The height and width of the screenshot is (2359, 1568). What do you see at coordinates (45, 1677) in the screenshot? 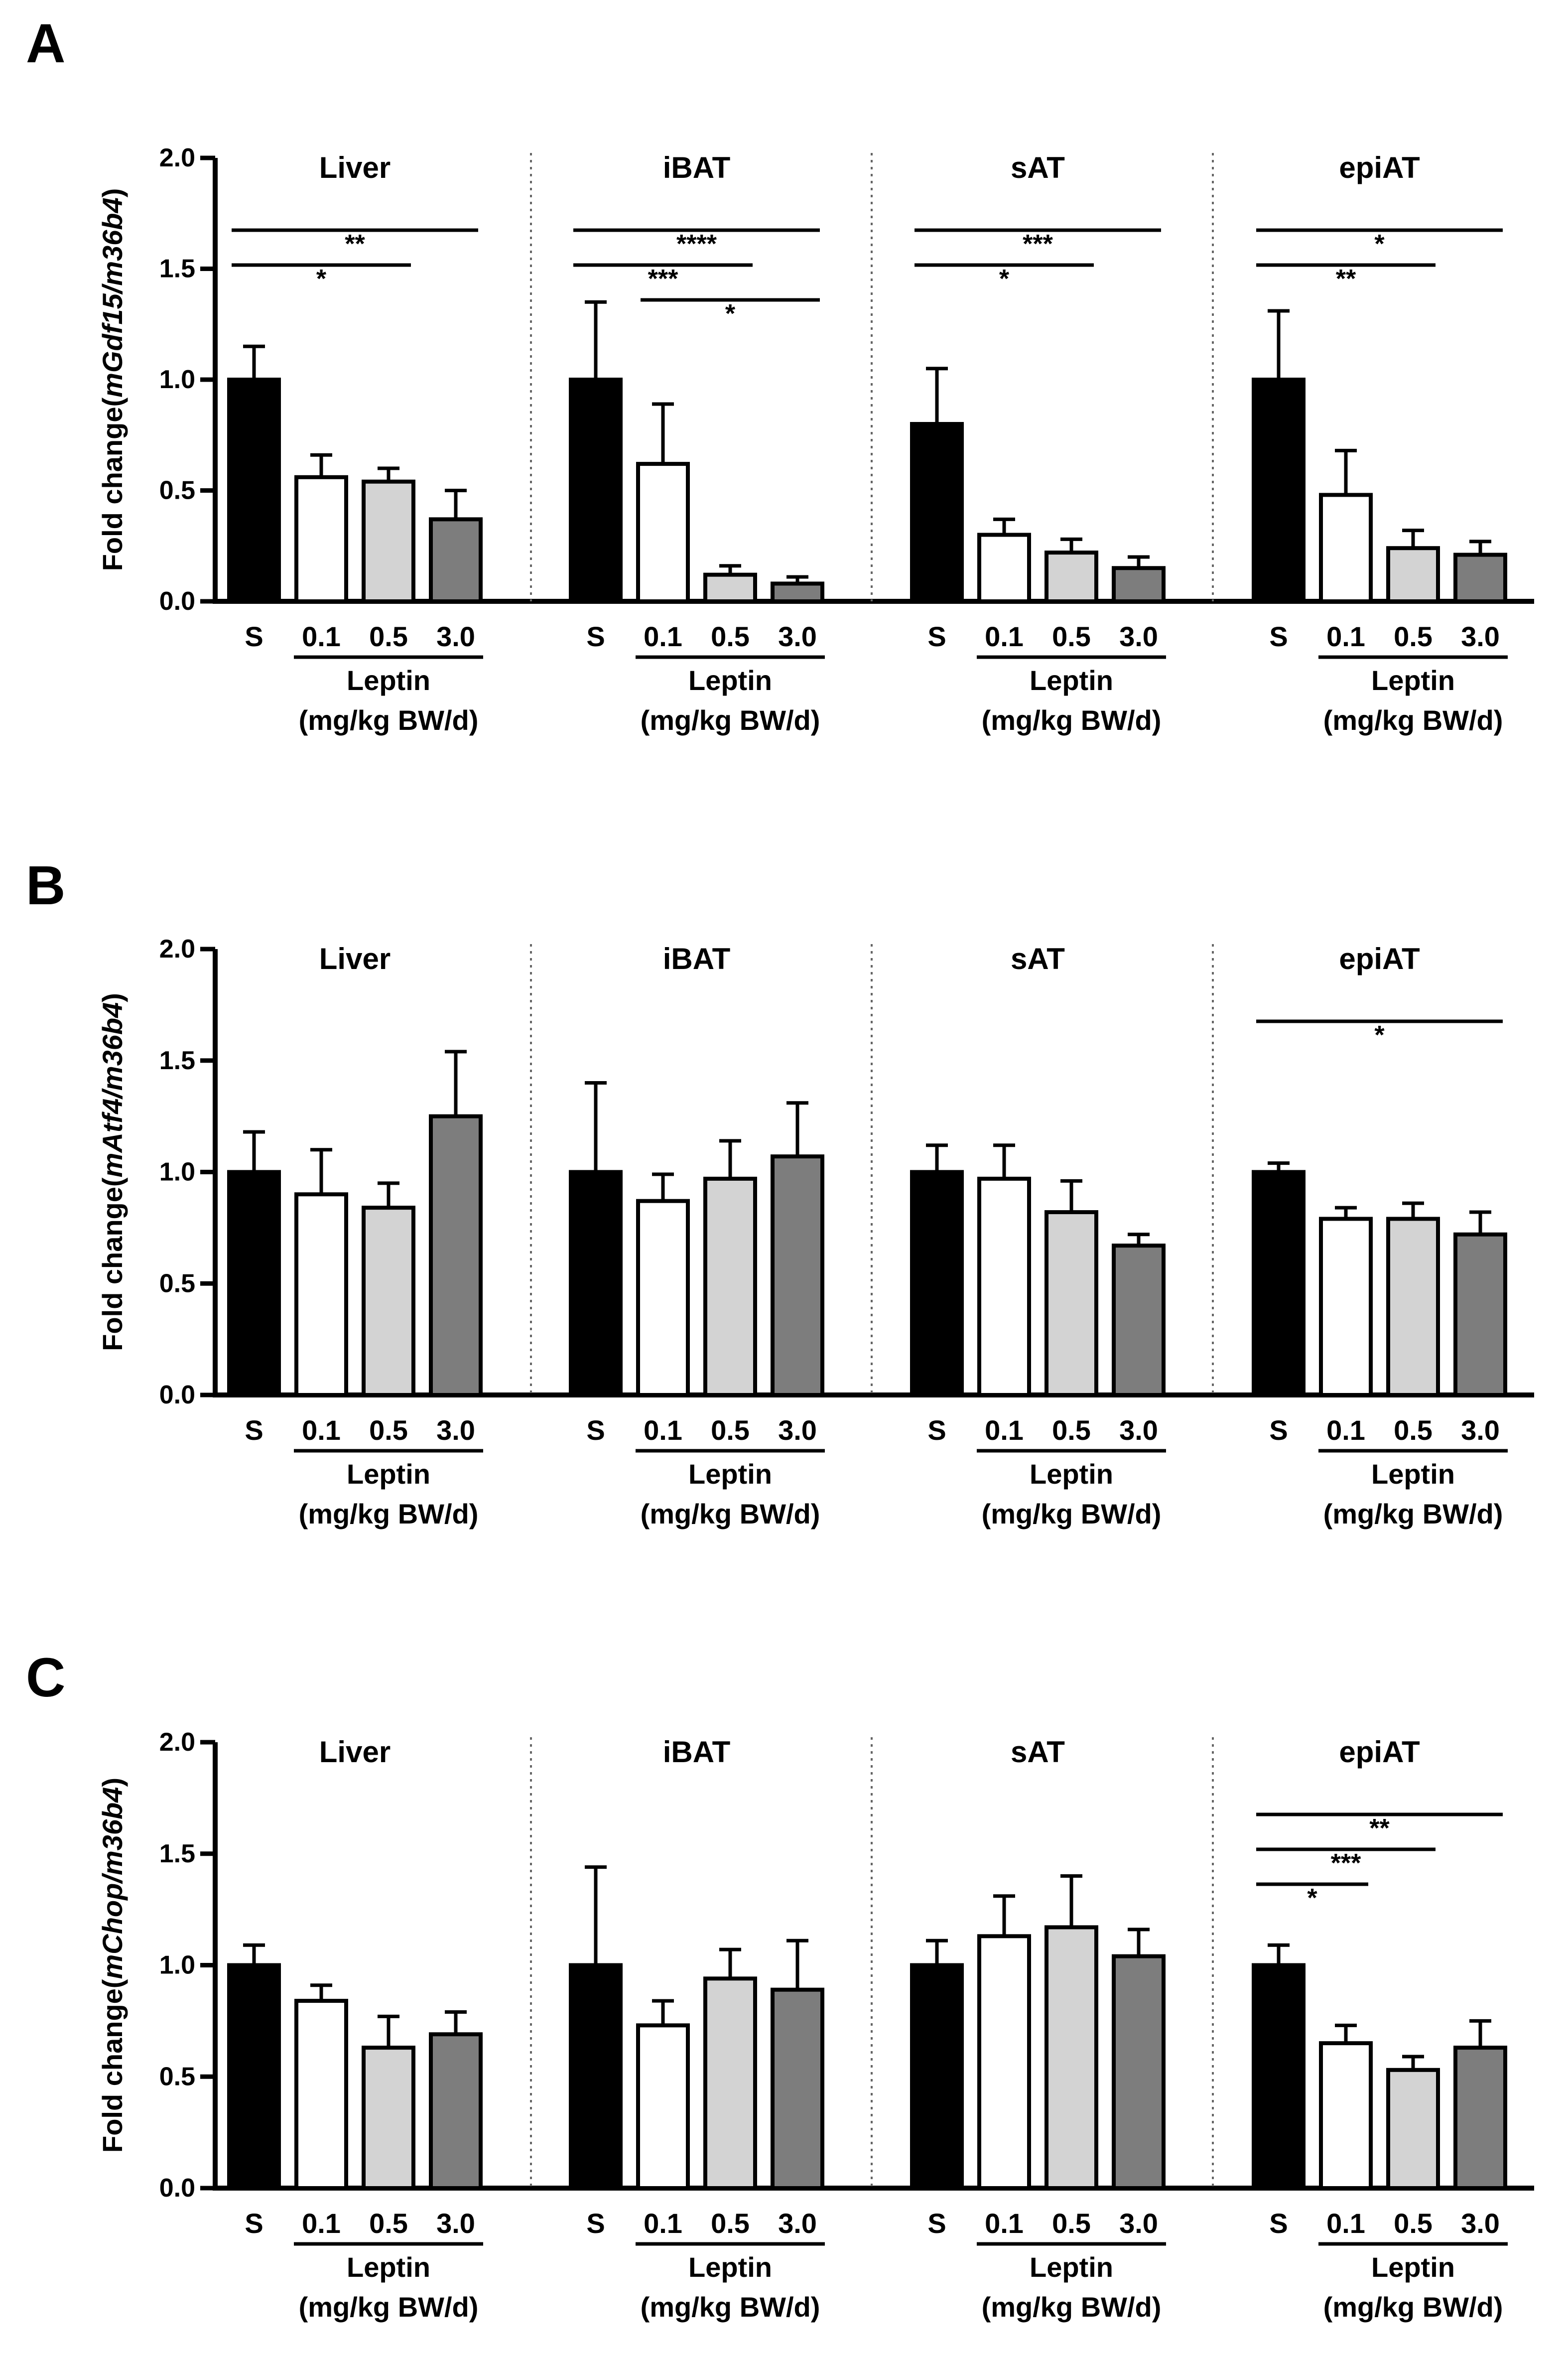
I see `panel-letter: C` at bounding box center [45, 1677].